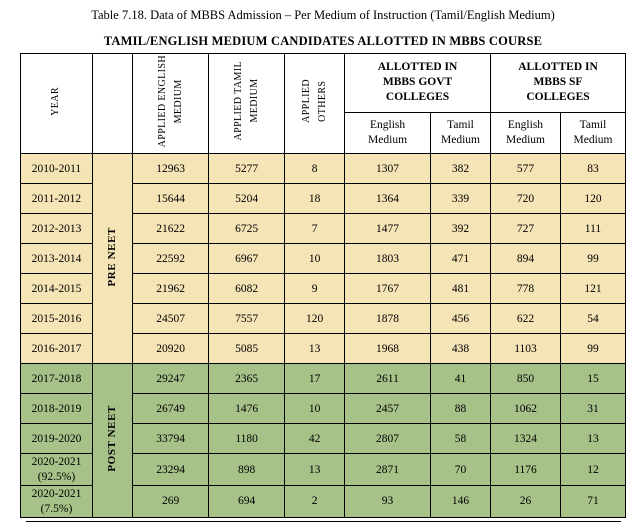  I want to click on phase-cell: PRE NEET, so click(112, 259).